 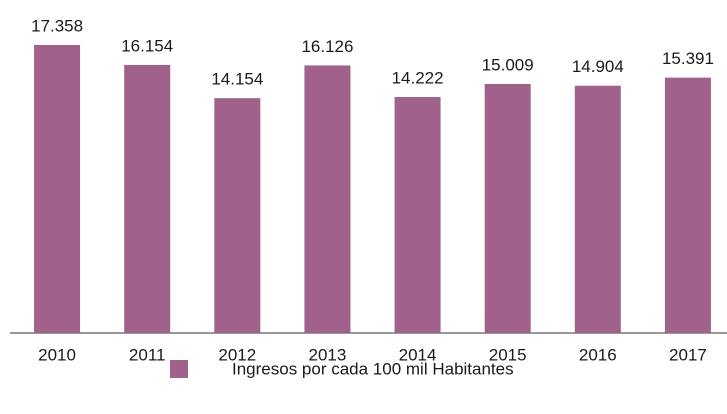 What do you see at coordinates (57, 25) in the screenshot?
I see `value-label: 17.358` at bounding box center [57, 25].